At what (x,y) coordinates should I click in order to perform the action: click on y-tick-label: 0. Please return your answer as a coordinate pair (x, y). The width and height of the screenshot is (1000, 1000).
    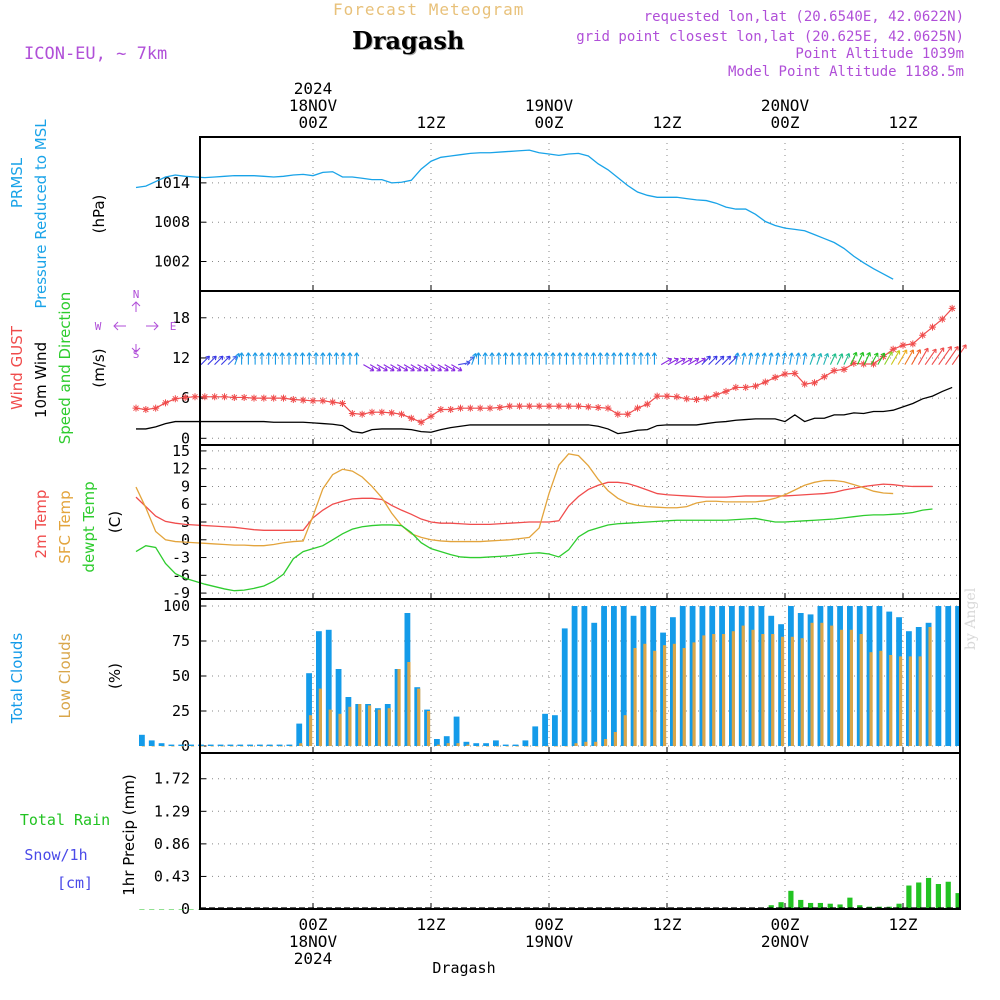
    Looking at the image, I should click on (185, 909).